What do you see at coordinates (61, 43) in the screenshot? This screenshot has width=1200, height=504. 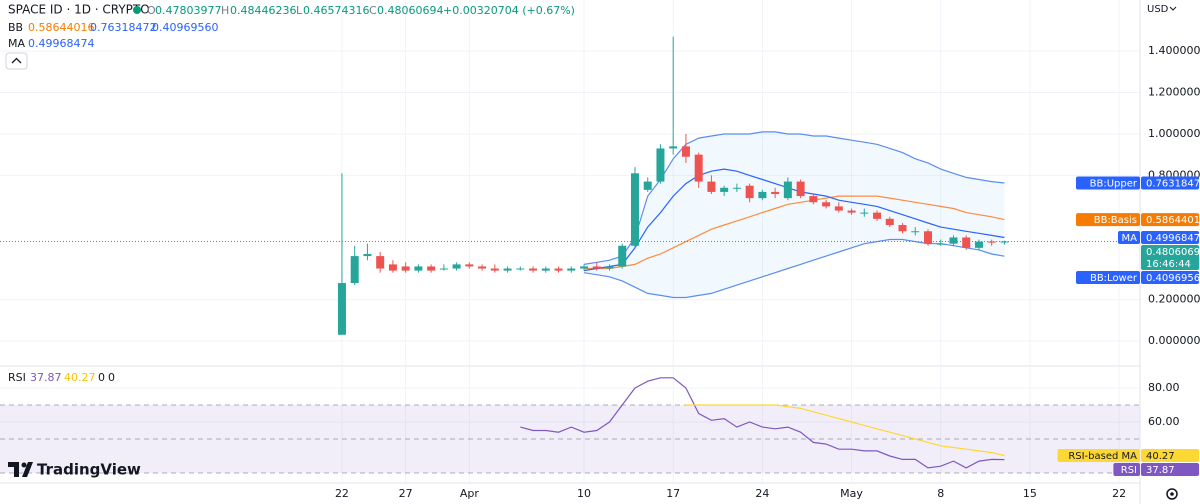 I see `ma-value: 0.49968474` at bounding box center [61, 43].